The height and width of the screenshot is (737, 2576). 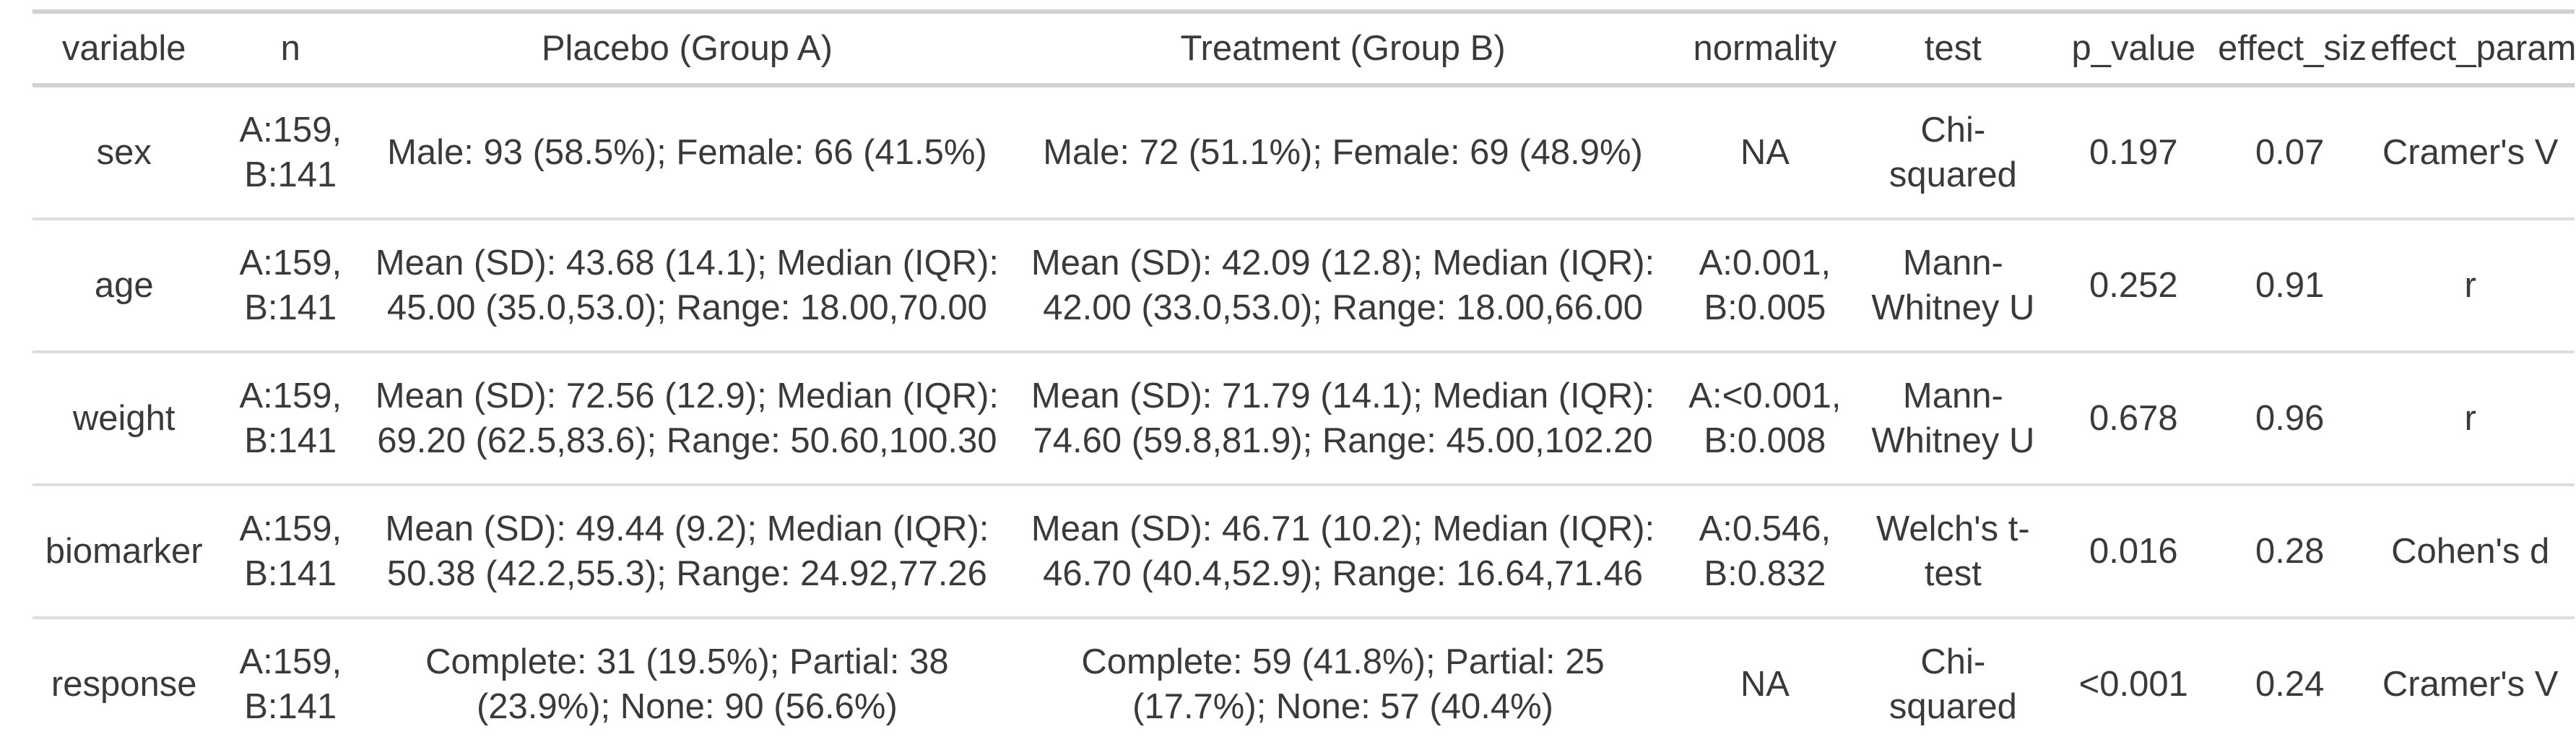 What do you see at coordinates (2133, 676) in the screenshot?
I see `cell-p-value: <0.001` at bounding box center [2133, 676].